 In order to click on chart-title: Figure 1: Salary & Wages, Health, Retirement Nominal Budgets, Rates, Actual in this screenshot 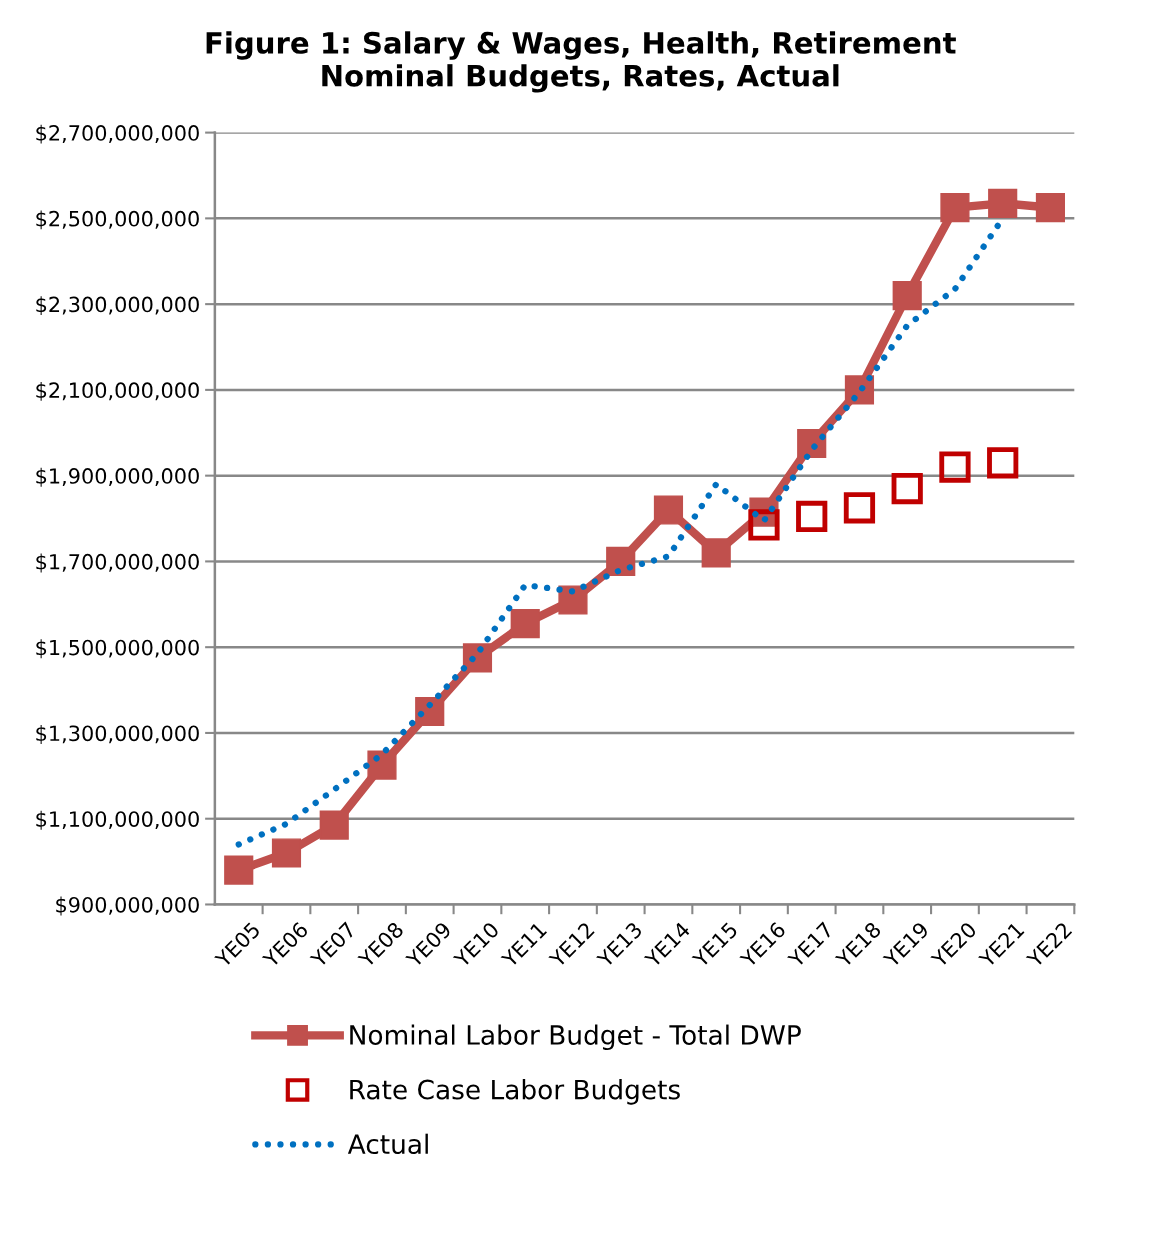, I will do `click(581, 62)`.